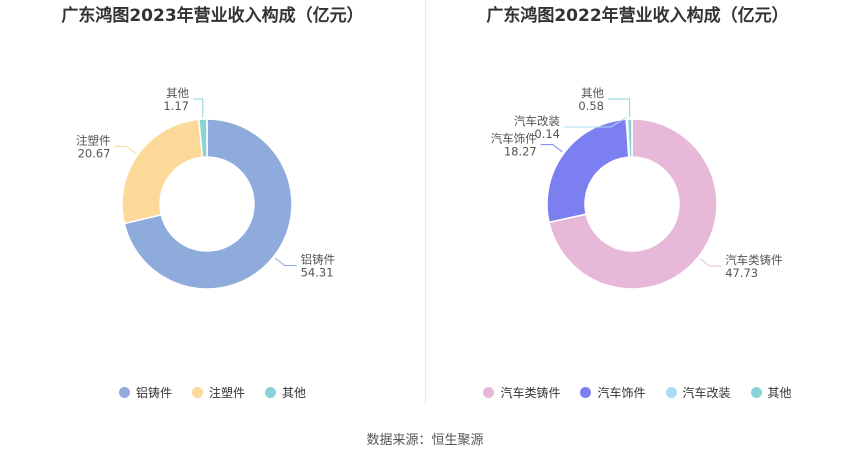 This screenshot has width=850, height=459. I want to click on chart-title-2022: 广东鸿图2022年营业收入构成（亿元）, so click(637, 16).